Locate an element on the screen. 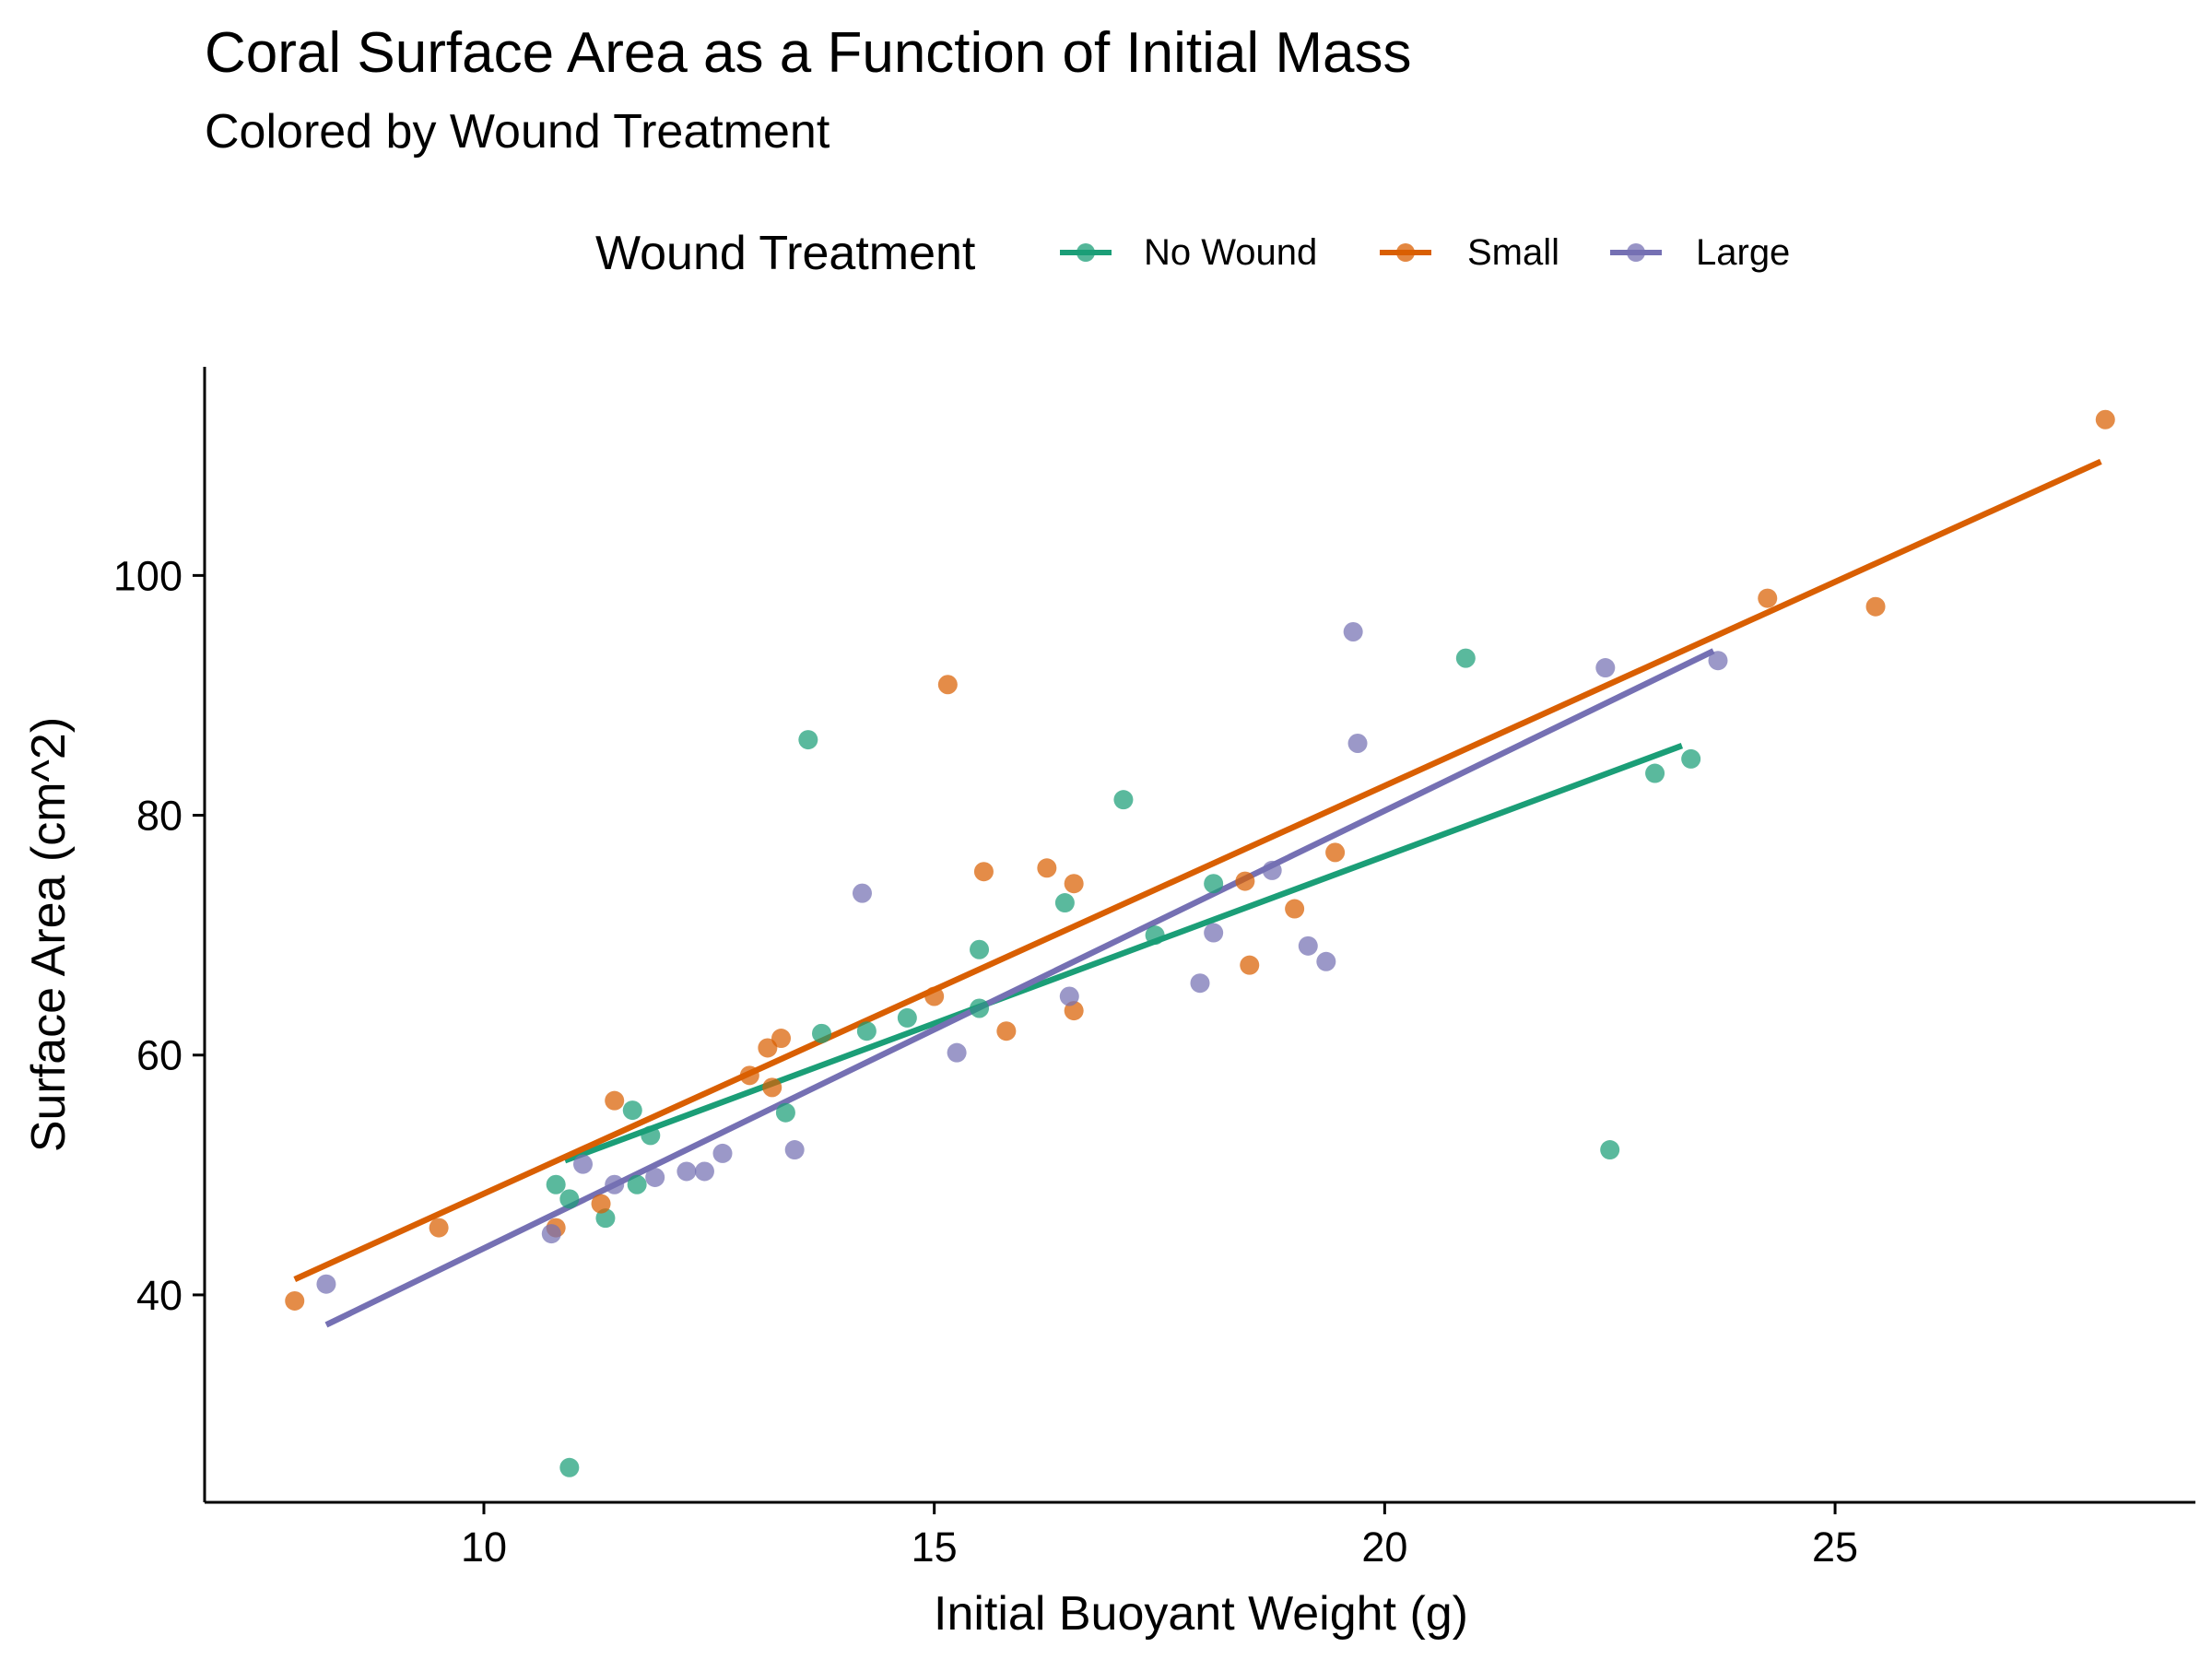 The height and width of the screenshot is (1659, 2212). y-tick-label: 40 is located at coordinates (159, 1295).